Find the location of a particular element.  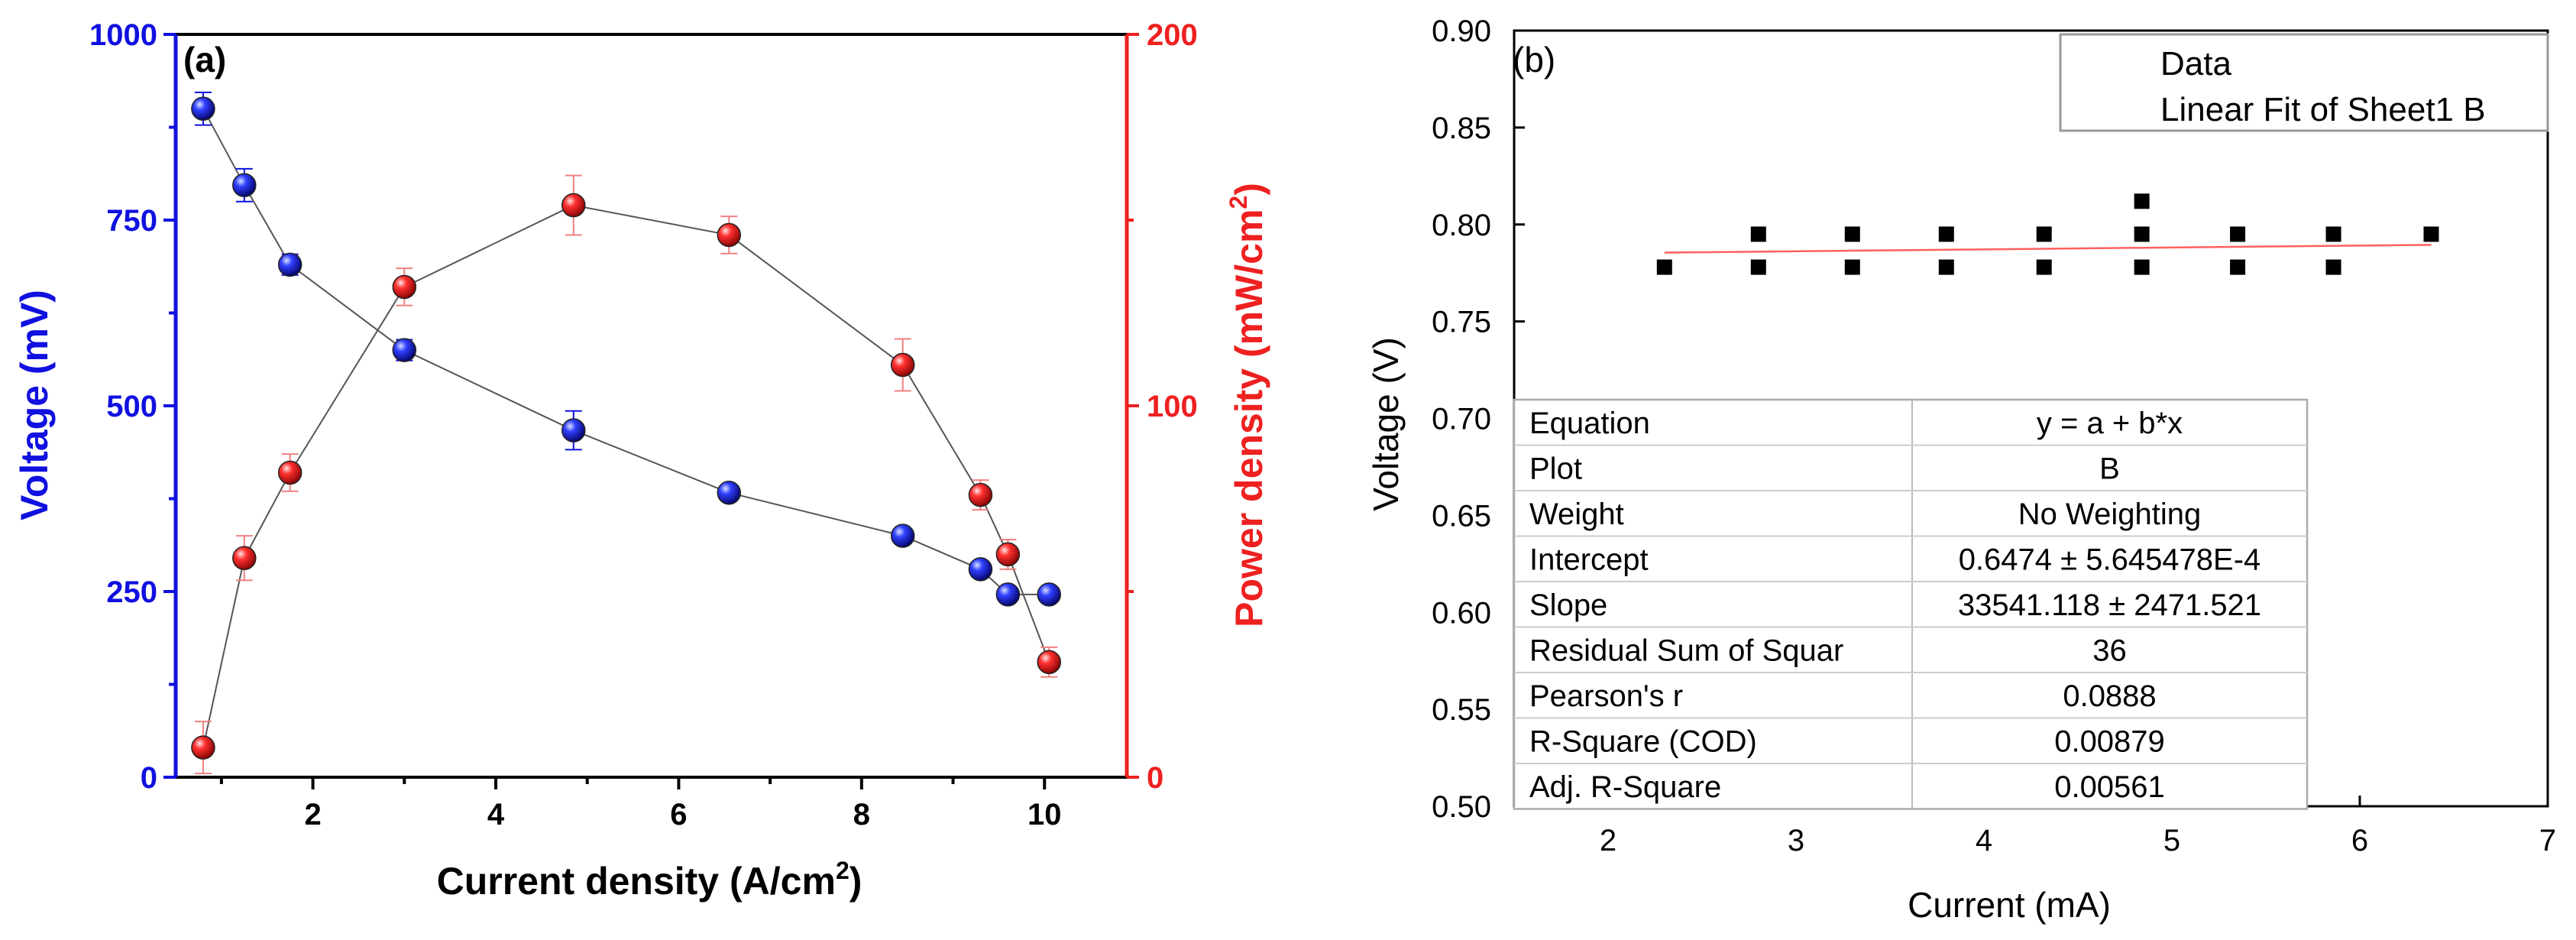

panel-b-x-tick-label: 6 is located at coordinates (2359, 841).